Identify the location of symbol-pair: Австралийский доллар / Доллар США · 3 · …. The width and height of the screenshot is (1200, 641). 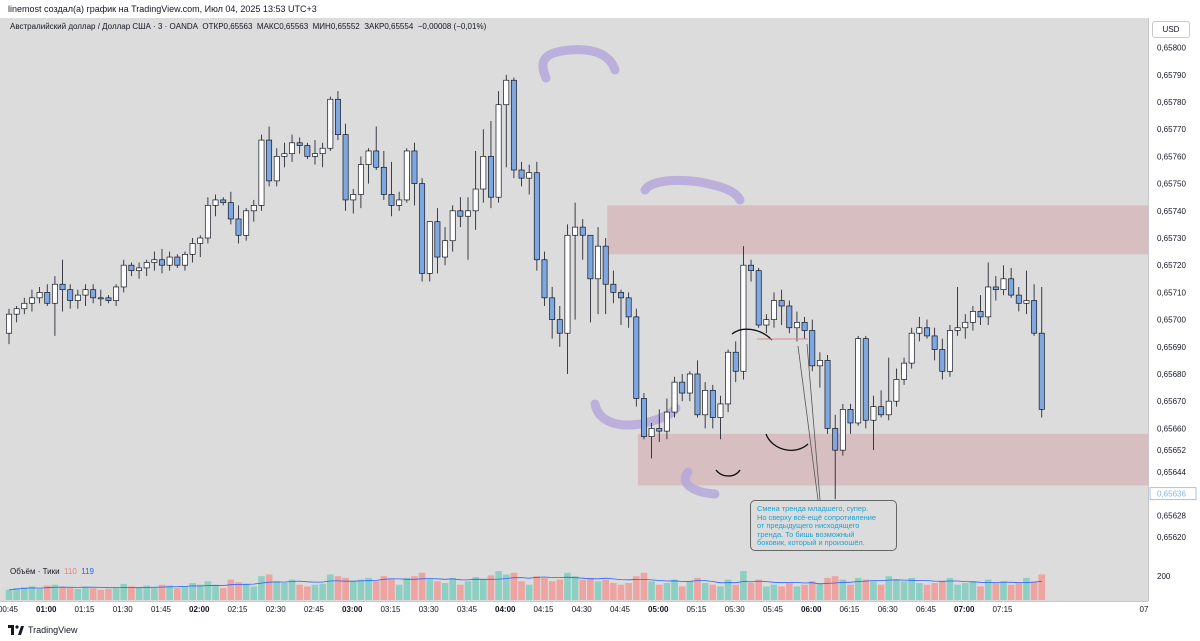
(104, 26).